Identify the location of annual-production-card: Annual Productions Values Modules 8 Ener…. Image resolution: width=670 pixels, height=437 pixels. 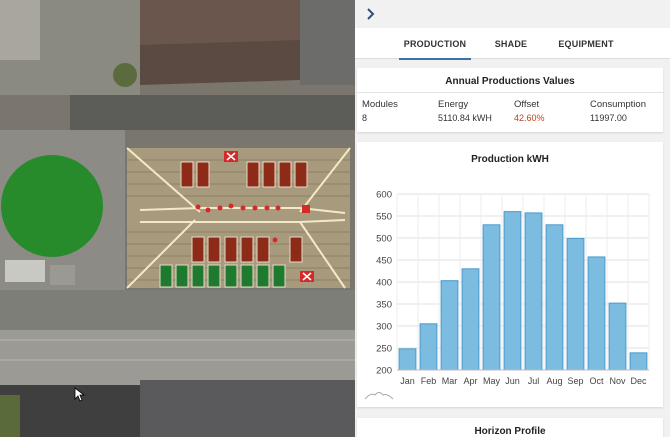
(510, 100).